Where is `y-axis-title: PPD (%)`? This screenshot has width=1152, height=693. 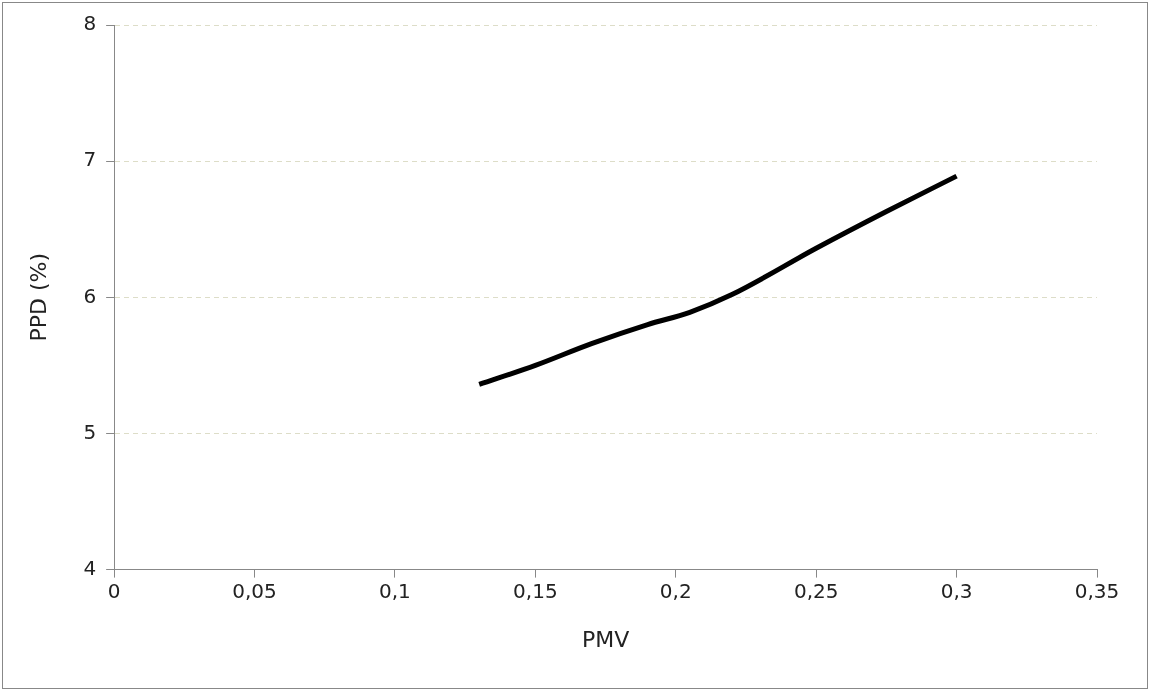
y-axis-title: PPD (%) is located at coordinates (38, 297).